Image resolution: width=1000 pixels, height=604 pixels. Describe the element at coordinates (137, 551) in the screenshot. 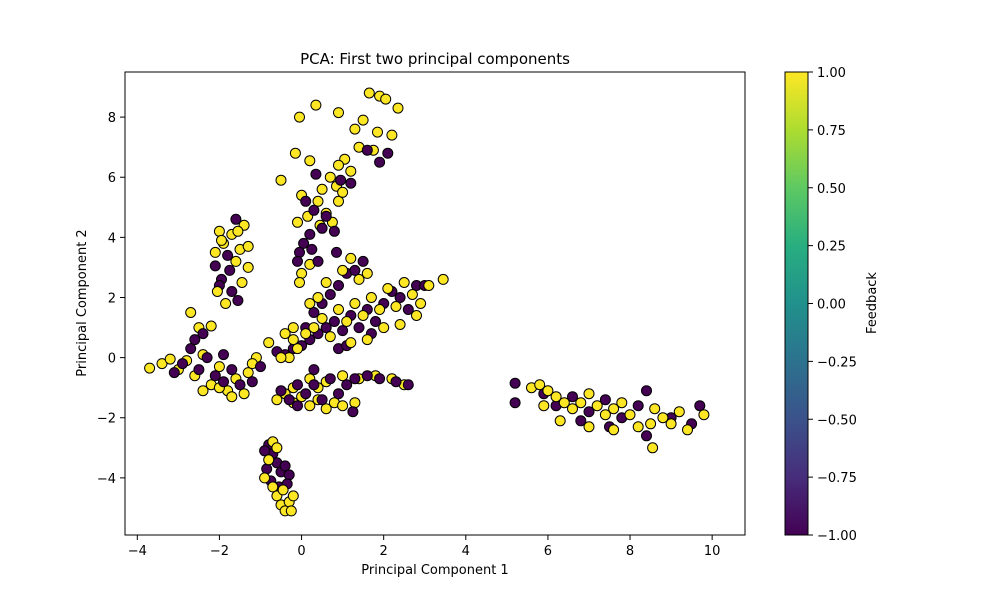

I see `x-tick-label: −4` at that location.